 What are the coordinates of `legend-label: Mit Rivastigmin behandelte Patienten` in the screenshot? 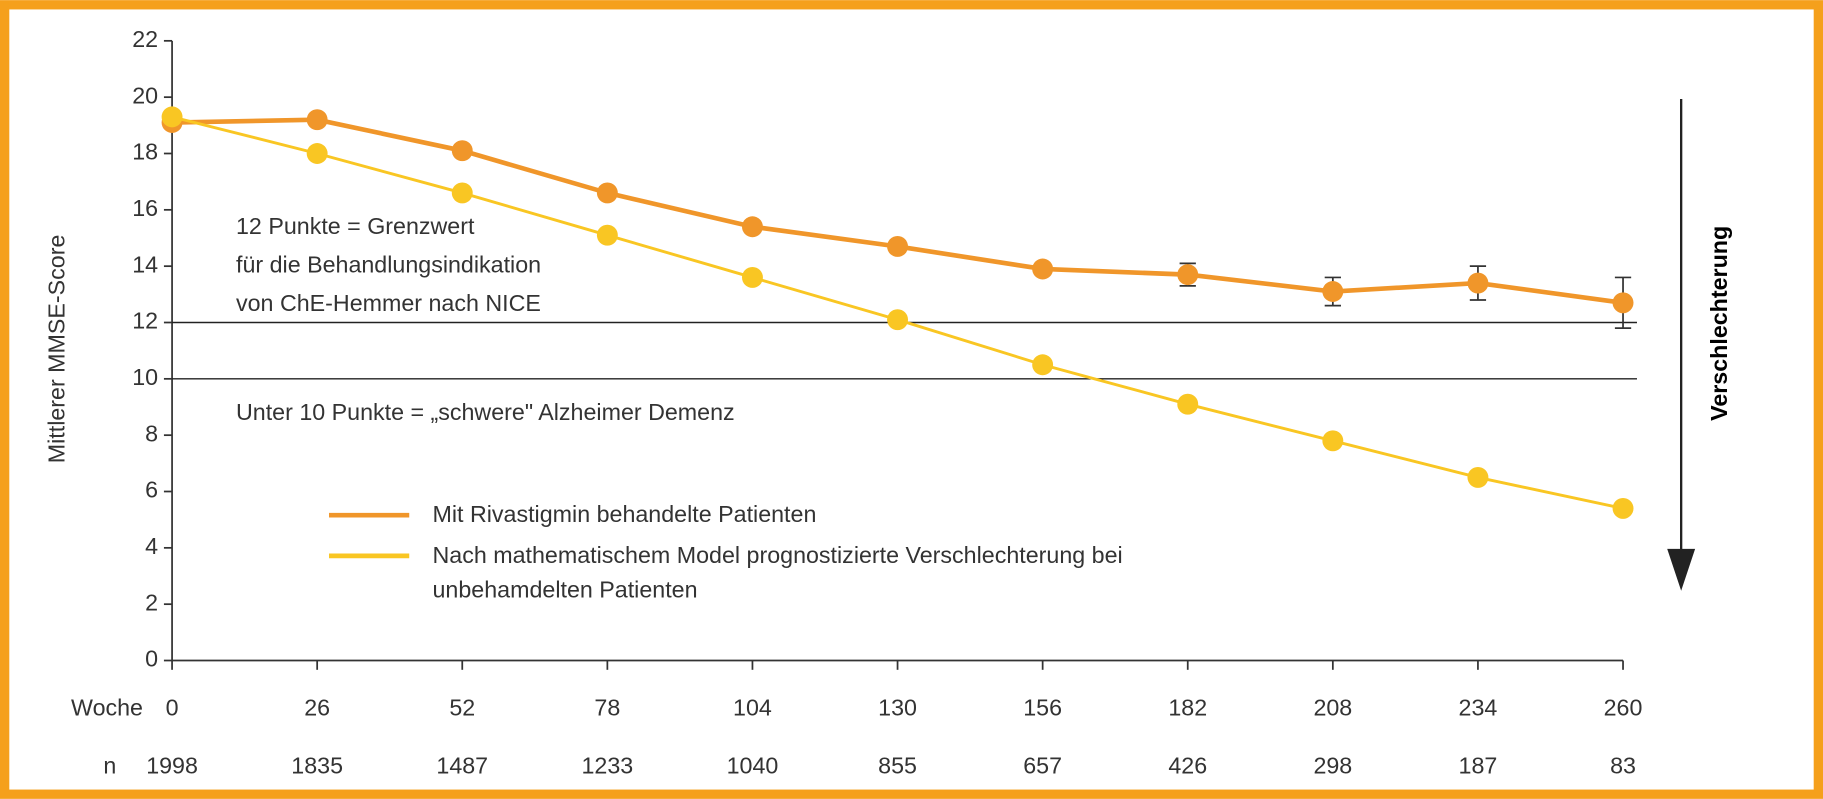 It's located at (624, 515).